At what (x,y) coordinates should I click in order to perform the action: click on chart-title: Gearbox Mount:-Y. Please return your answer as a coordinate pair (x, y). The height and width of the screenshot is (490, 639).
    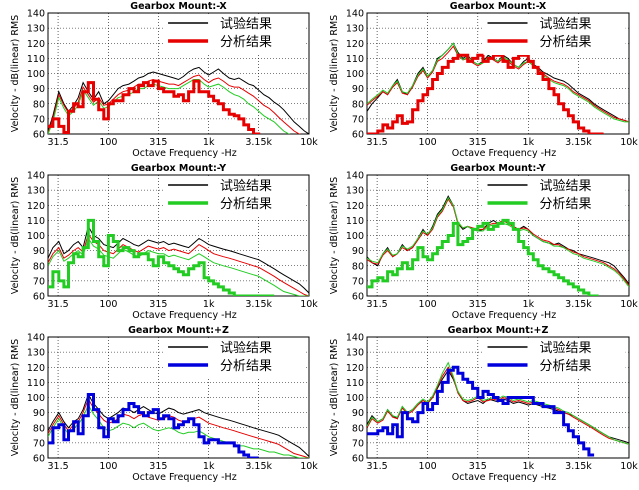
    Looking at the image, I should click on (497, 168).